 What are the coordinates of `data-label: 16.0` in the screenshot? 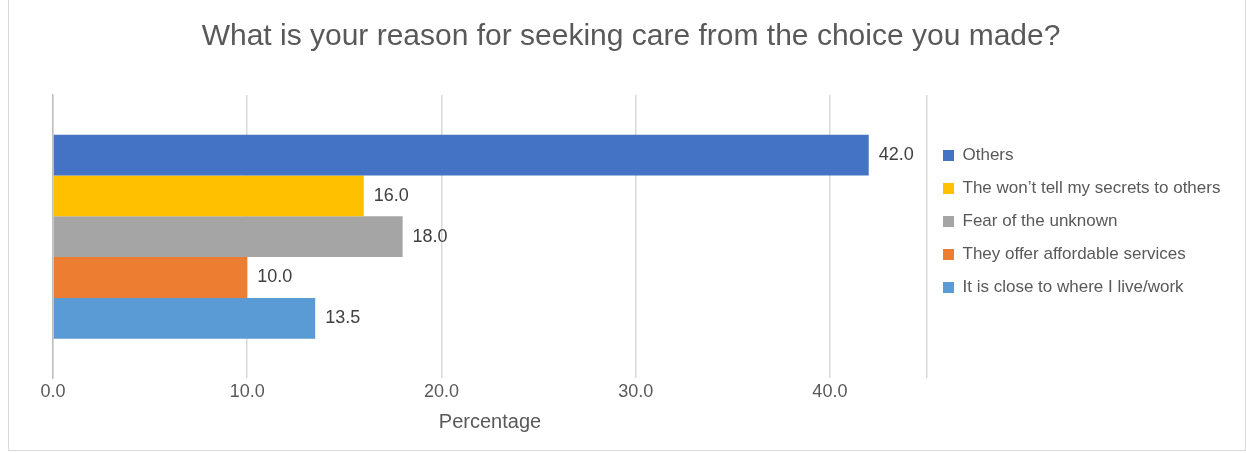 It's located at (391, 194).